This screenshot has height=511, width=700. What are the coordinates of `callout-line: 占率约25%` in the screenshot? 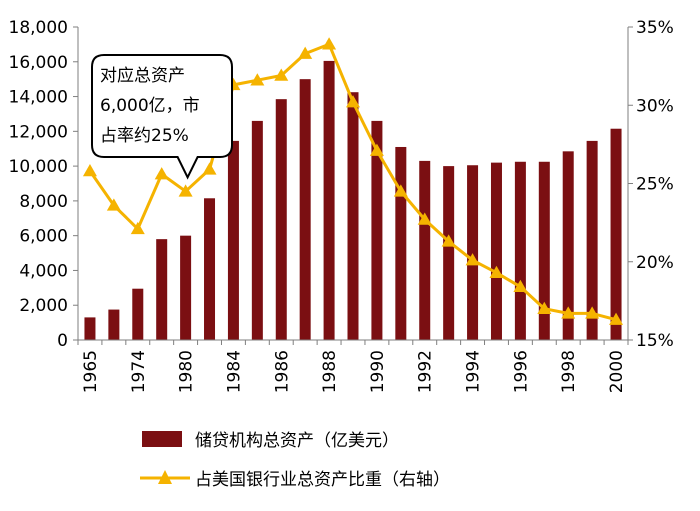 It's located at (144, 136).